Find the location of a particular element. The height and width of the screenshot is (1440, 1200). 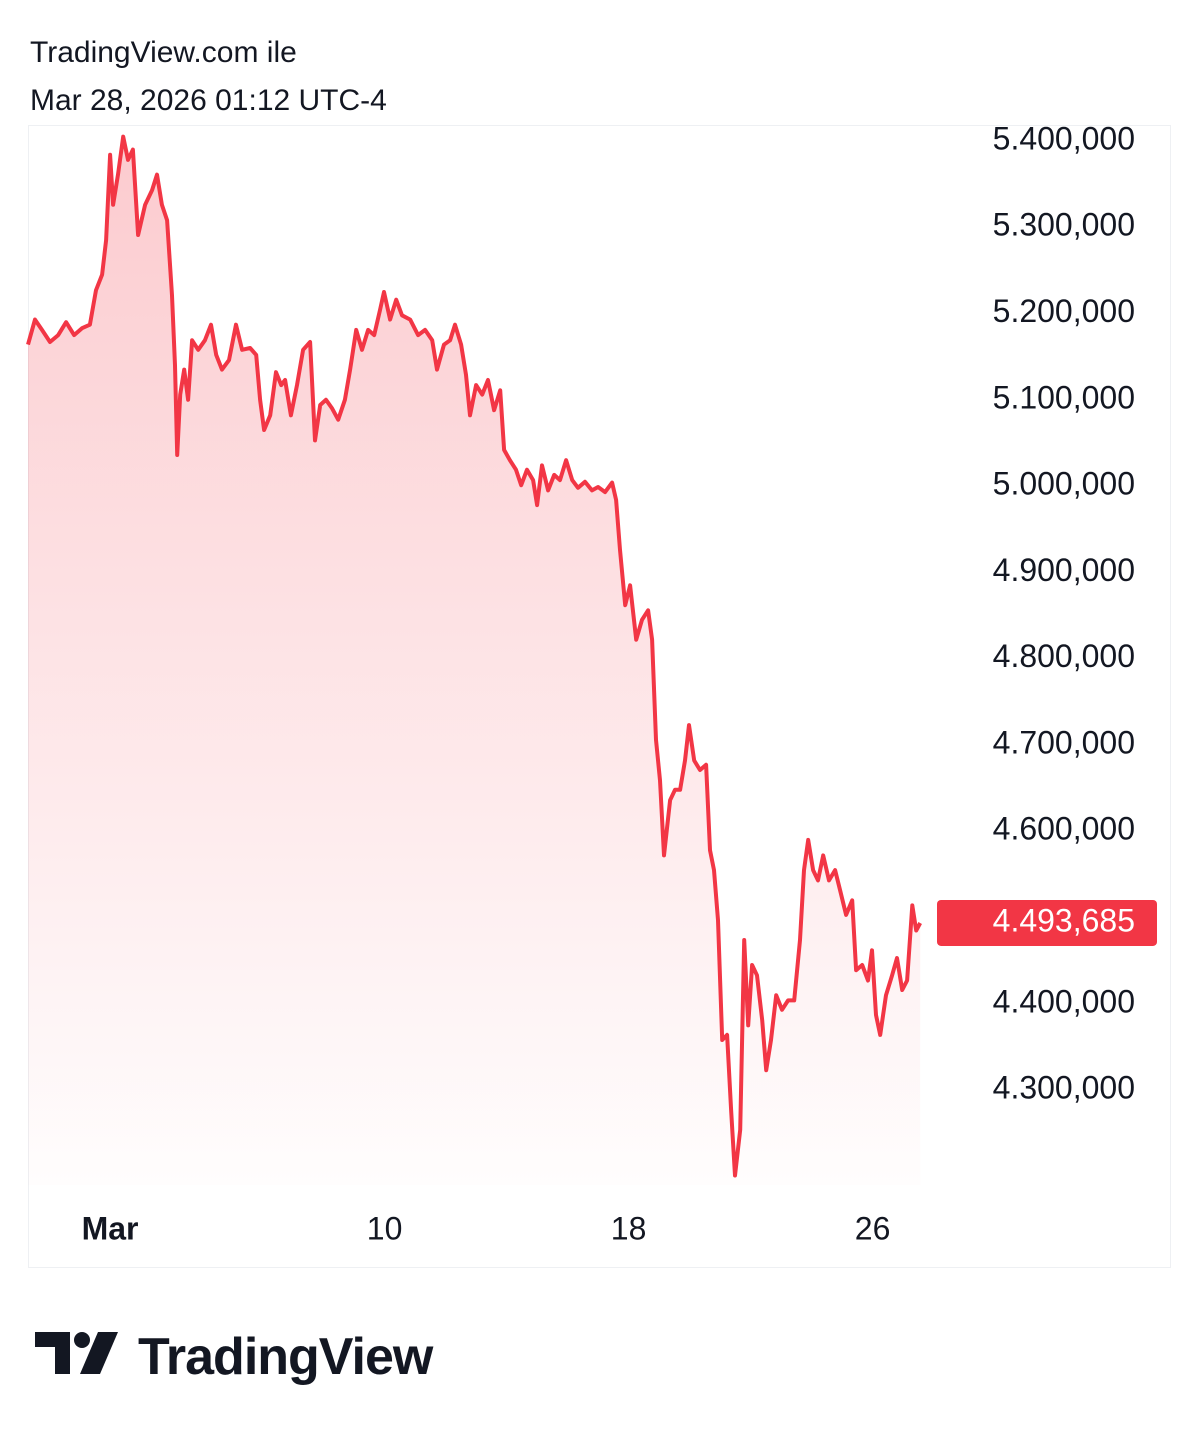

y-tick-label: 5.000,000 is located at coordinates (1064, 484).